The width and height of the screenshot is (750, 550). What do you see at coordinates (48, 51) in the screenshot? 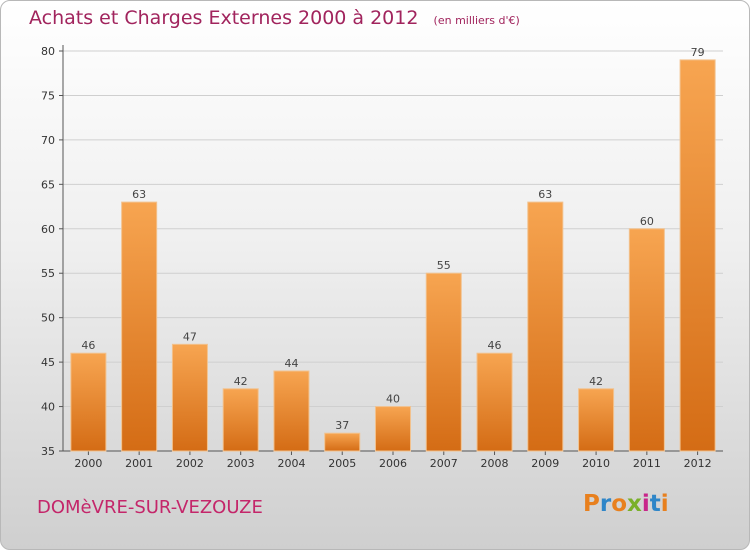
I see `y-tick-label: 80` at bounding box center [48, 51].